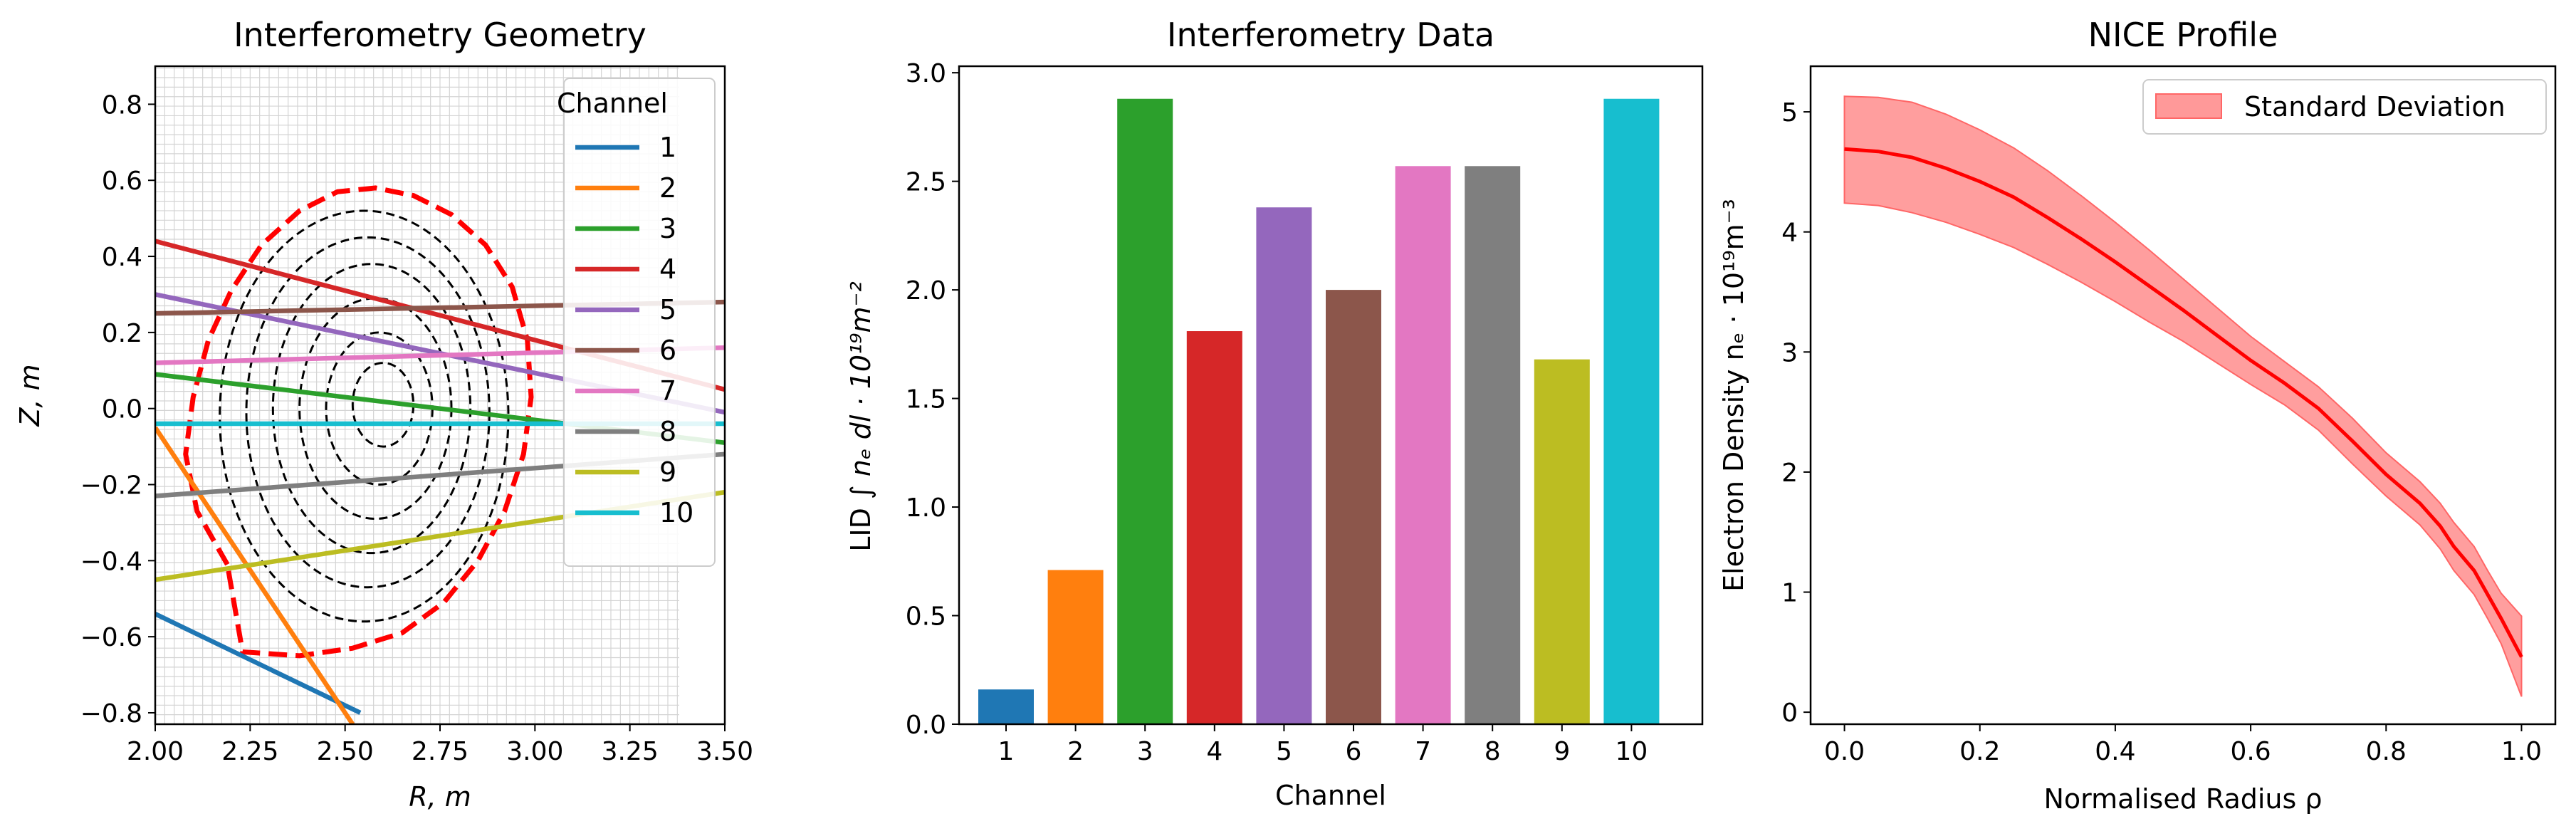 The width and height of the screenshot is (2576, 836). What do you see at coordinates (1330, 795) in the screenshot?
I see `data-x-label: Channel` at bounding box center [1330, 795].